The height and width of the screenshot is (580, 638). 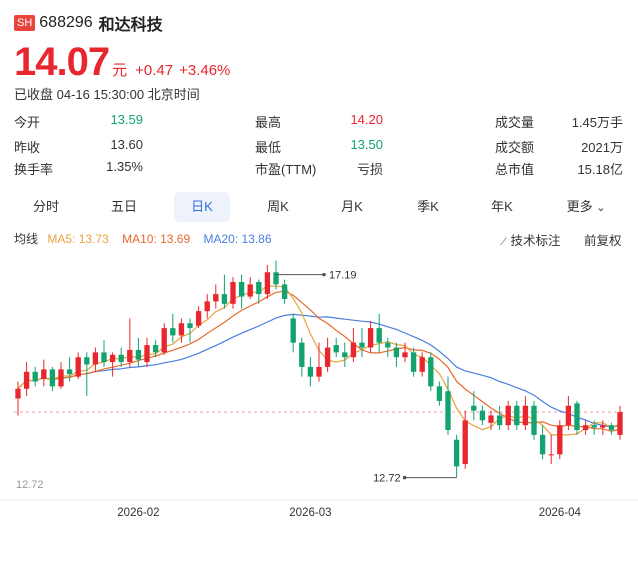 I want to click on tab-yearly-k: 年K, so click(x=502, y=206).